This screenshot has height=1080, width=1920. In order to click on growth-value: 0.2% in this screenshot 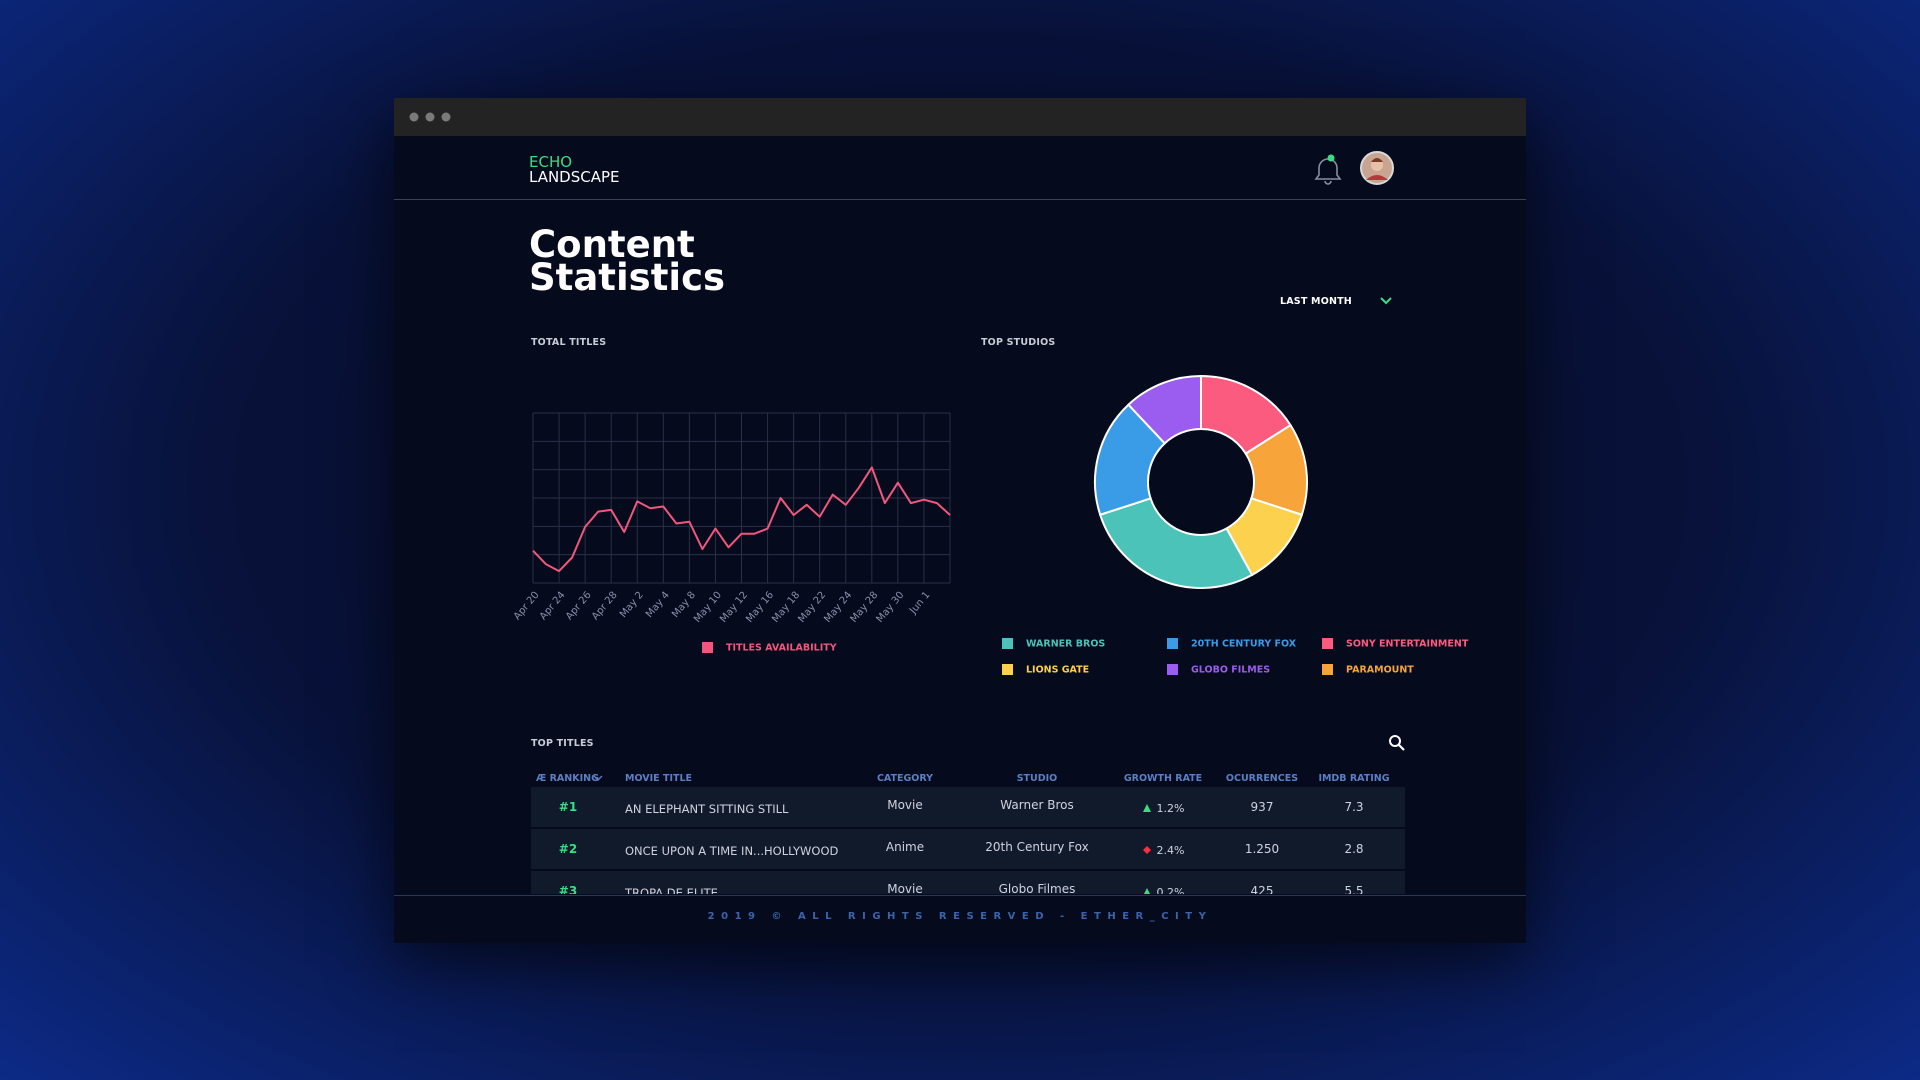, I will do `click(1170, 890)`.